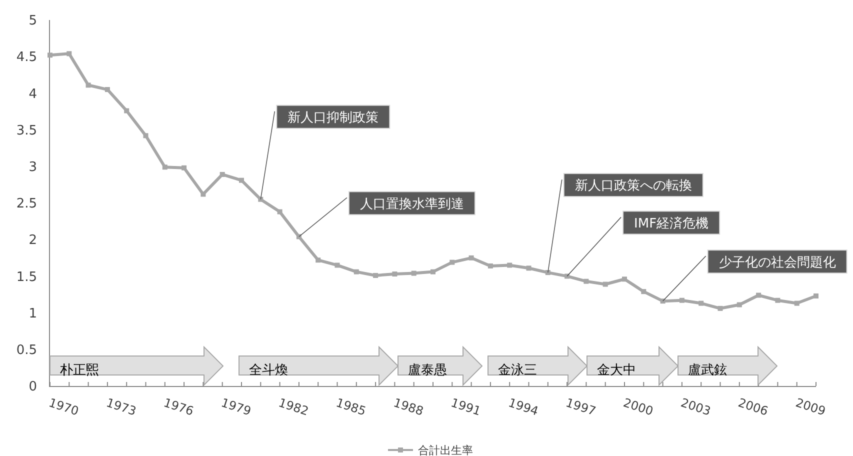 The image size is (853, 456). What do you see at coordinates (32, 167) in the screenshot?
I see `y-tick-label: 3` at bounding box center [32, 167].